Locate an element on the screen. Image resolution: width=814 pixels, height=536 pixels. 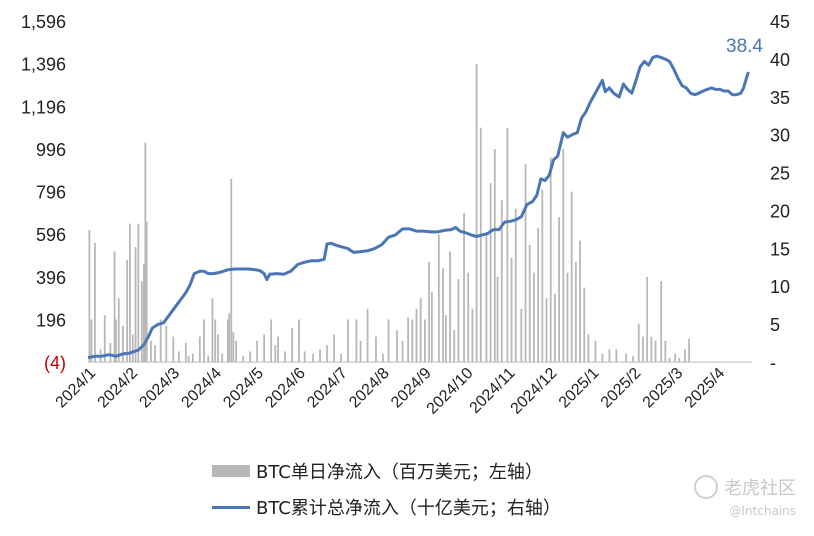
left-axis-tick-label: 596 is located at coordinates (51, 235).